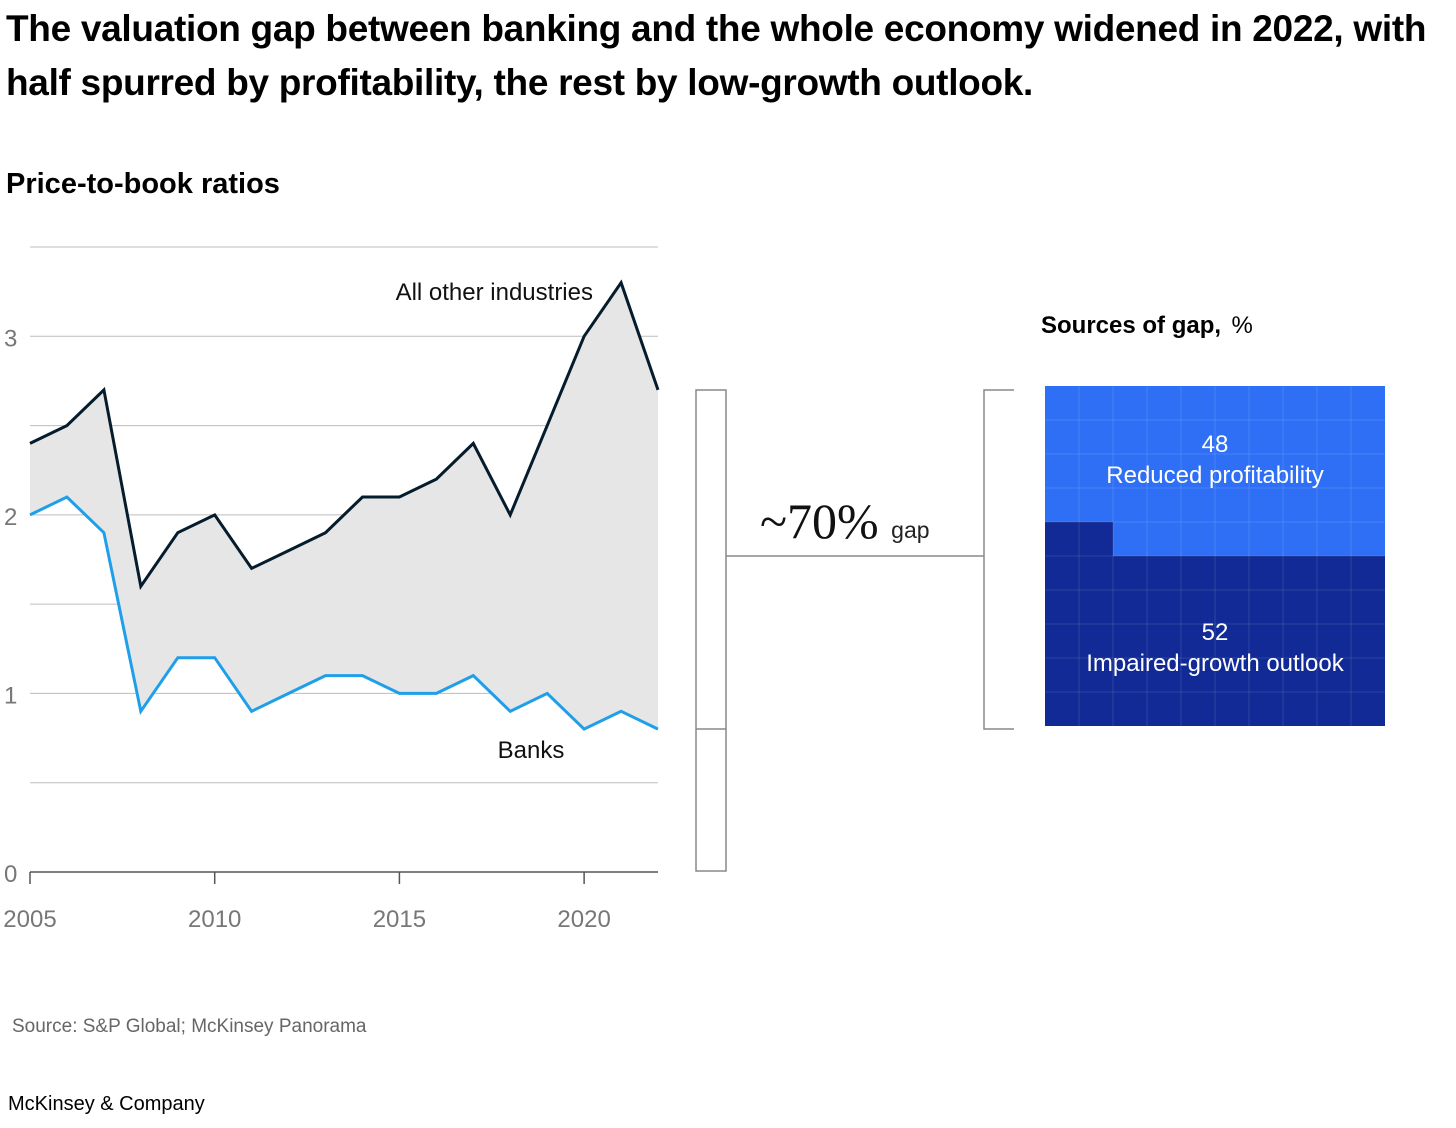 This screenshot has width=1456, height=1128. I want to click on y-tick-label: 0, so click(10, 874).